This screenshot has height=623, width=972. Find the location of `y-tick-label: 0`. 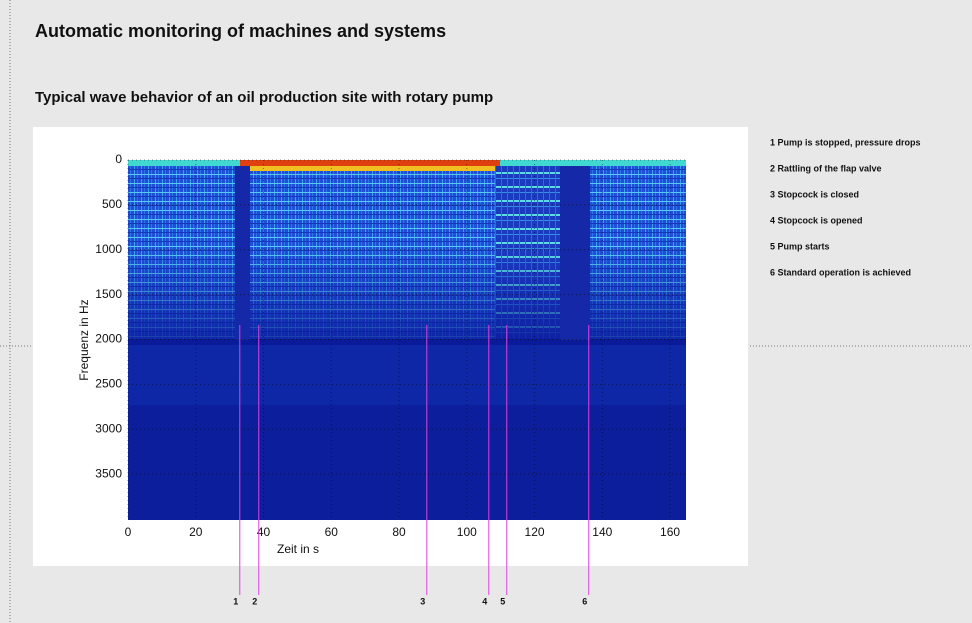

y-tick-label: 0 is located at coordinates (118, 159).